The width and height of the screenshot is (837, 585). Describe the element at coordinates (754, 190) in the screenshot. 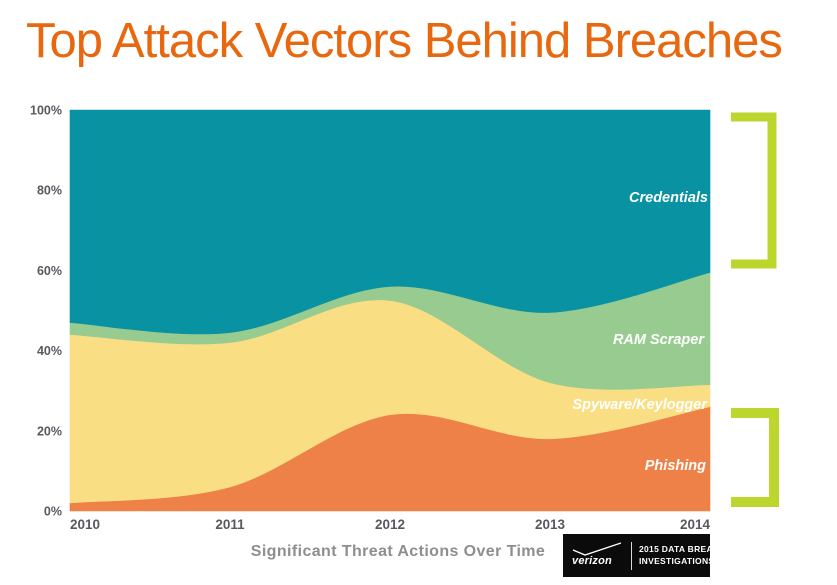

I see `credentials-bracket` at that location.